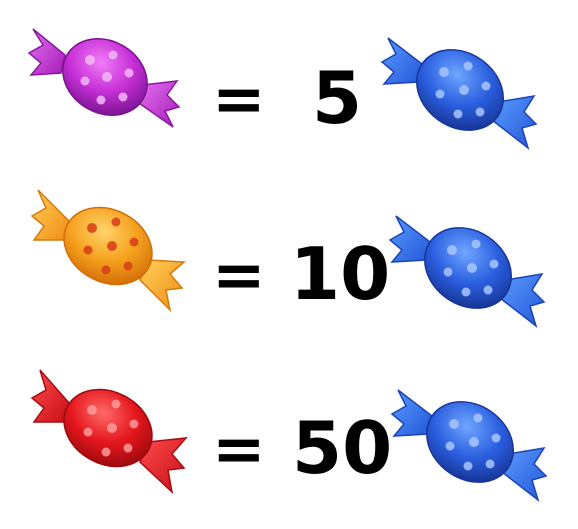  What do you see at coordinates (337, 98) in the screenshot?
I see `candy-value: 5` at bounding box center [337, 98].